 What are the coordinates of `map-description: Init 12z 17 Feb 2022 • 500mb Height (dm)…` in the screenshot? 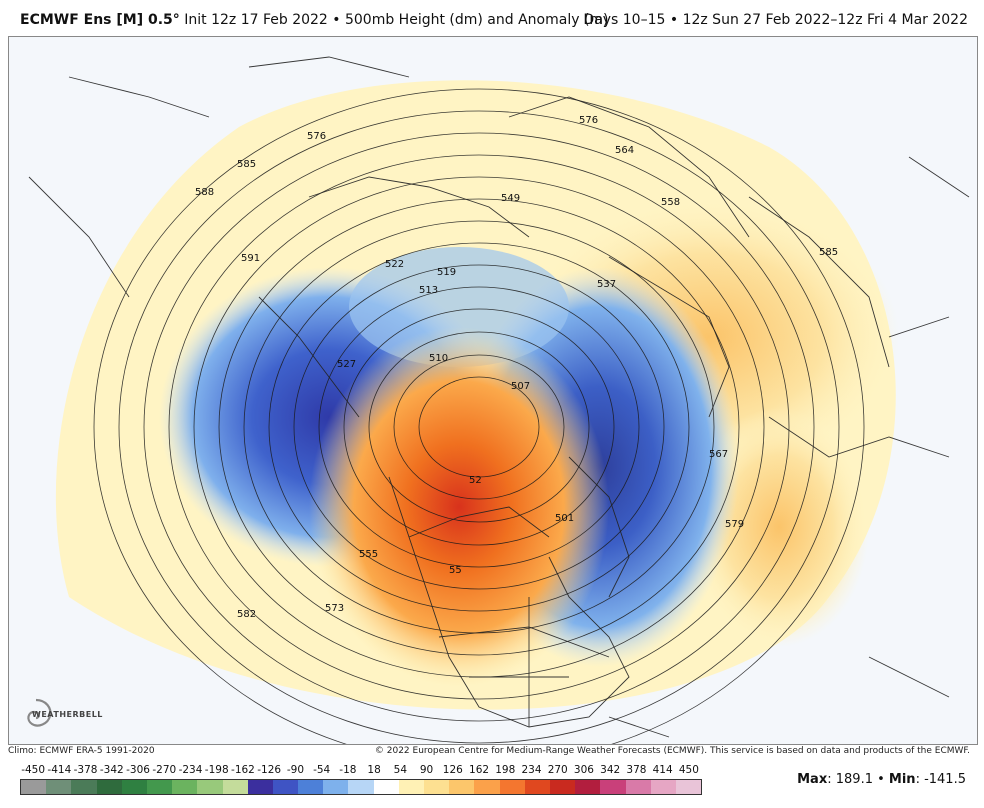 It's located at (396, 20).